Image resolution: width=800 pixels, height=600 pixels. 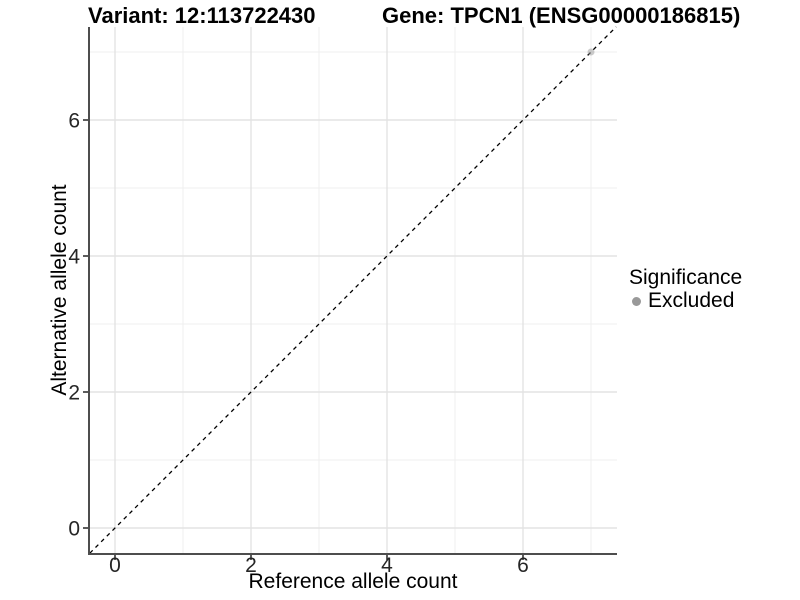 What do you see at coordinates (523, 565) in the screenshot?
I see `x-tick-label: 6` at bounding box center [523, 565].